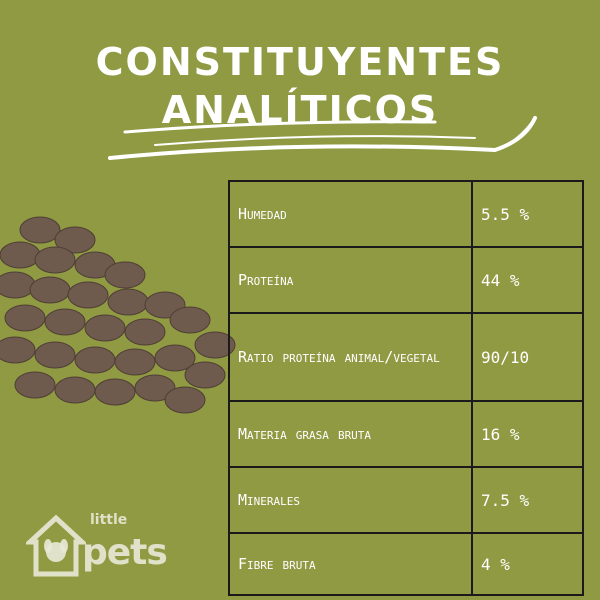 This screenshot has width=600, height=600. Describe the element at coordinates (109, 520) in the screenshot. I see `logo-little-text: little` at that location.